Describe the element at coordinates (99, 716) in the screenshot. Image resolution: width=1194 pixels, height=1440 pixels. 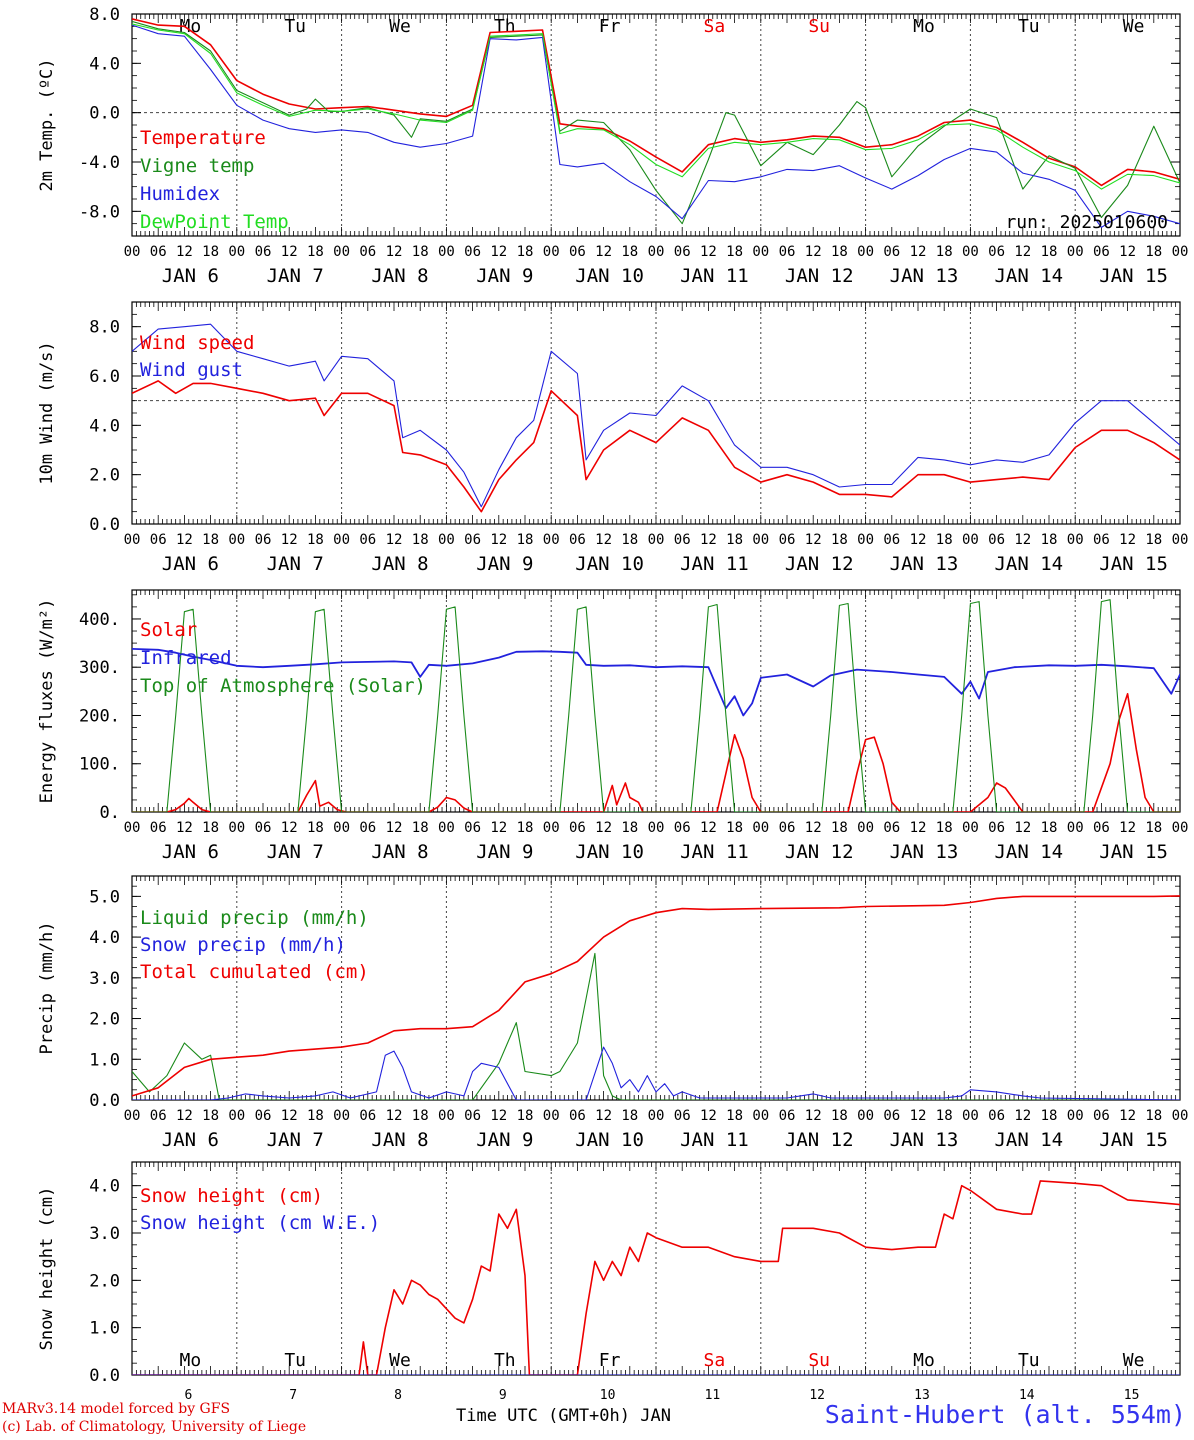
I see `y-tick-label: 200.` at that location.